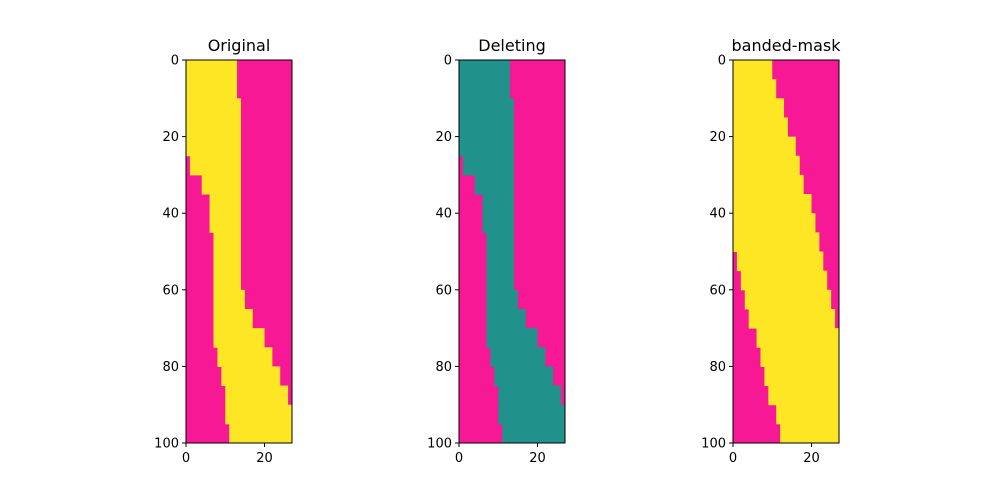 Image resolution: width=1000 pixels, height=500 pixels. I want to click on panel-deleting: 0 20 0 20 40 60 80 100 Deleting, so click(496, 251).